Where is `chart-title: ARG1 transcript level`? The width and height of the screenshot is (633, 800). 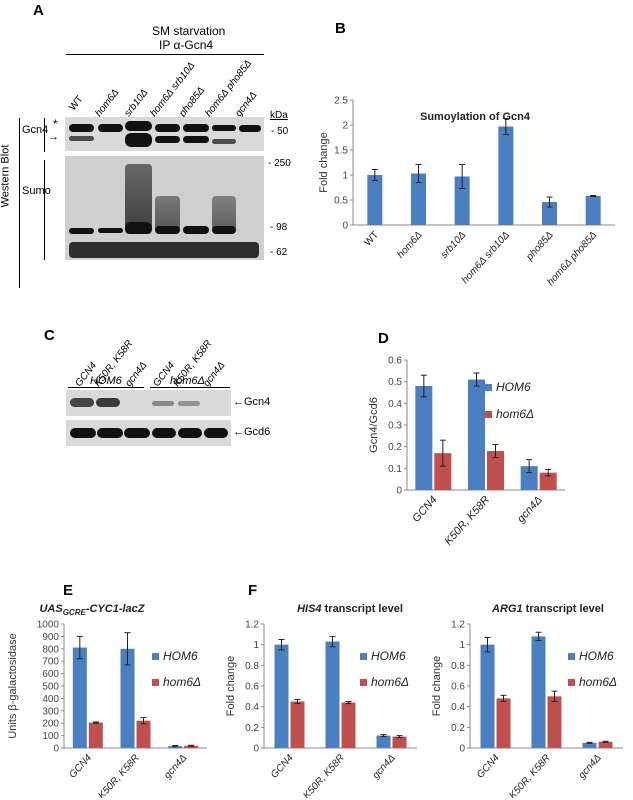
chart-title: ARG1 transcript level is located at coordinates (547, 609).